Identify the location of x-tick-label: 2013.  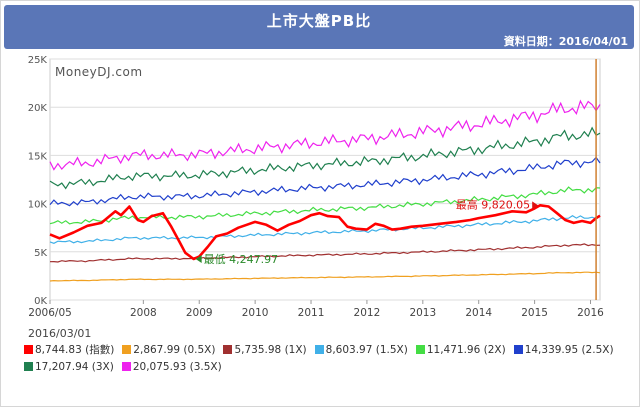
(422, 313).